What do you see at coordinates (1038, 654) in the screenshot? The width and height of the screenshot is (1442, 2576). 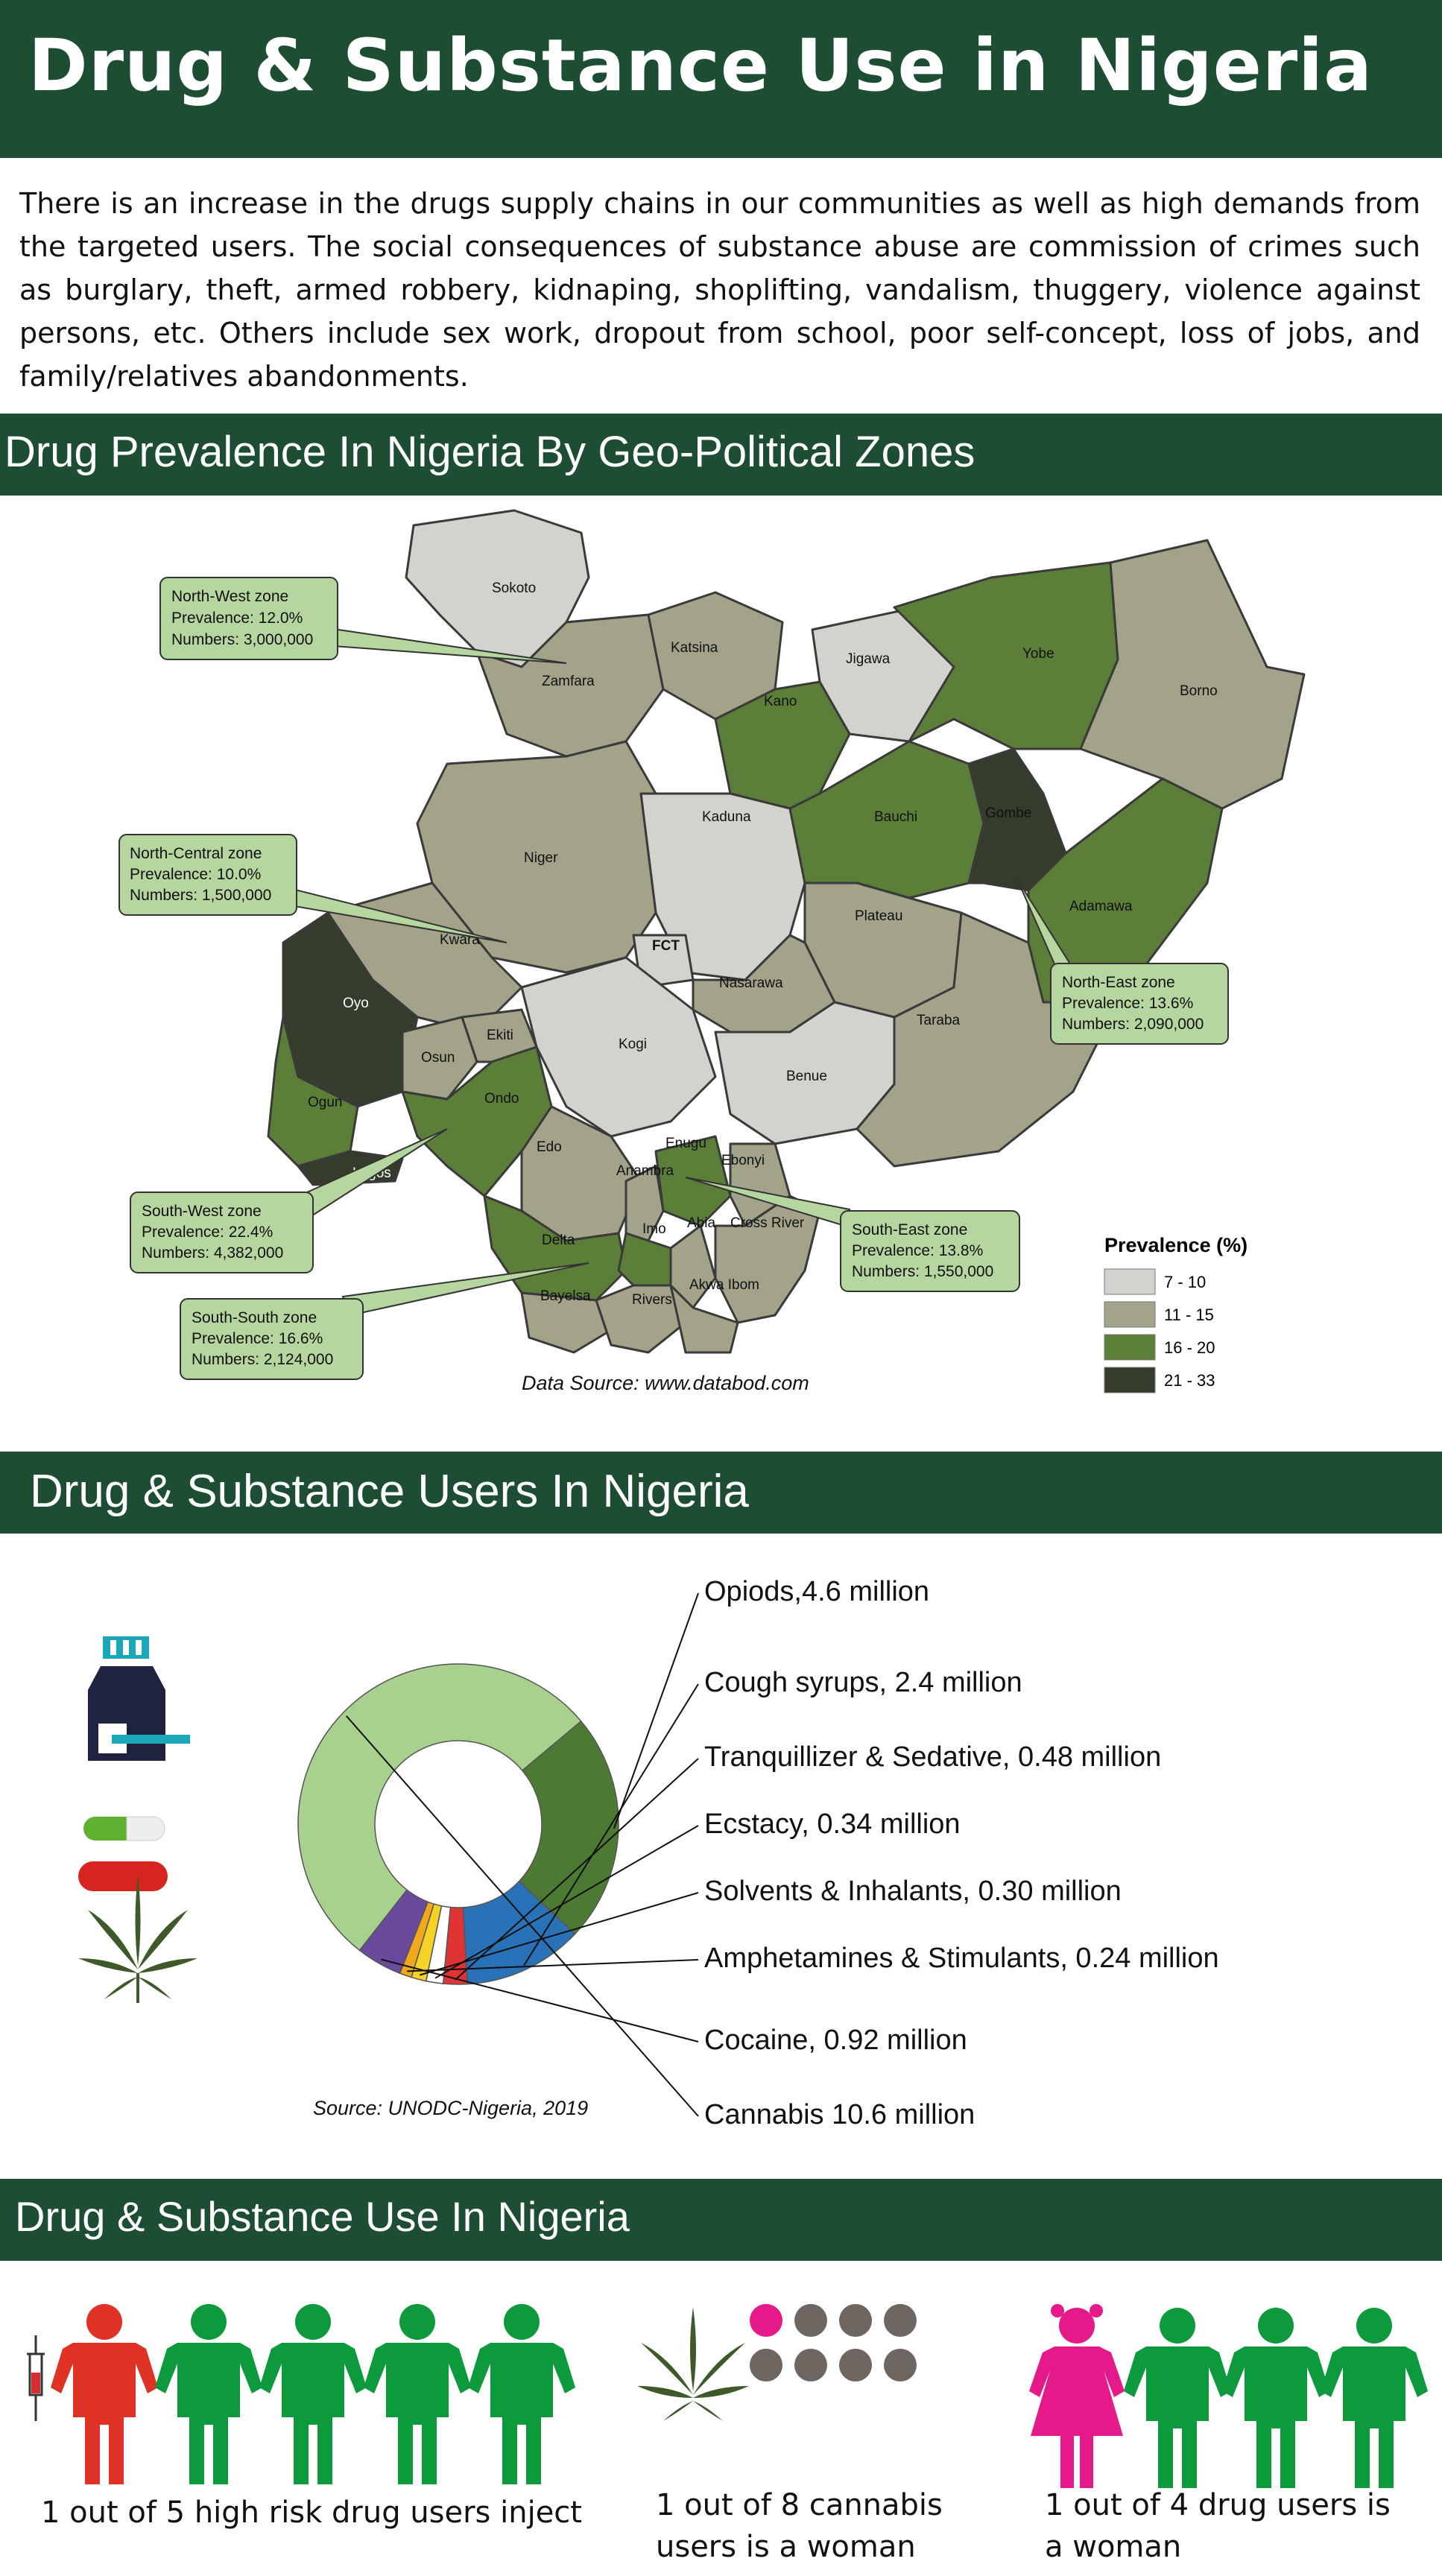 I see `state-label: Yobe` at bounding box center [1038, 654].